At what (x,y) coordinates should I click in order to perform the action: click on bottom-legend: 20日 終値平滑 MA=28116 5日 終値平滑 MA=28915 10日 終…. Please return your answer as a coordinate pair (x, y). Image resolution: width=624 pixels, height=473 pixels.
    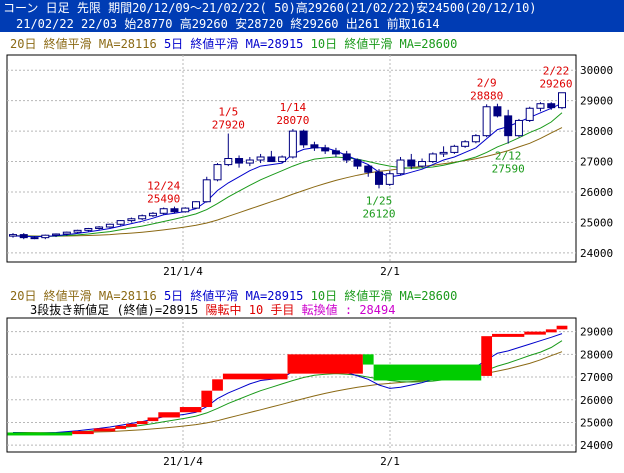
    Looking at the image, I should click on (233, 296).